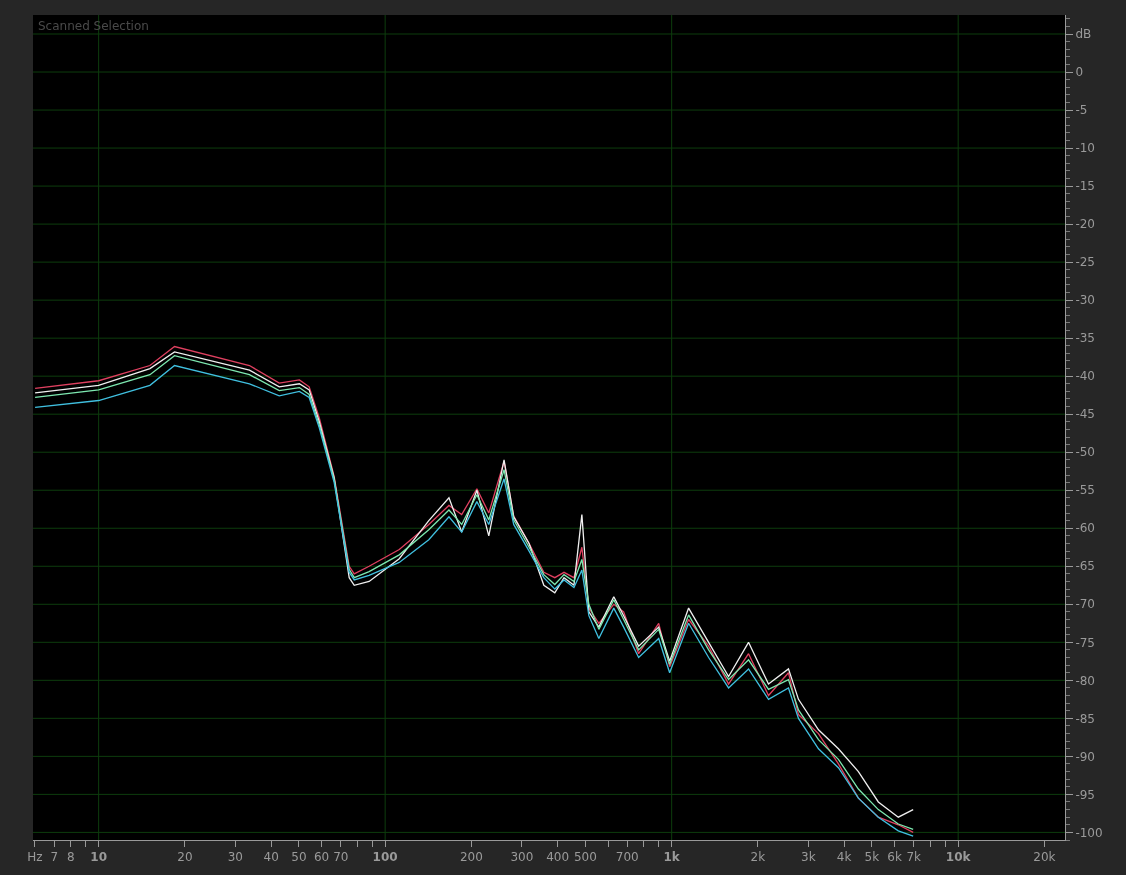 The height and width of the screenshot is (875, 1126). I want to click on y-tick-label: -80, so click(1085, 680).